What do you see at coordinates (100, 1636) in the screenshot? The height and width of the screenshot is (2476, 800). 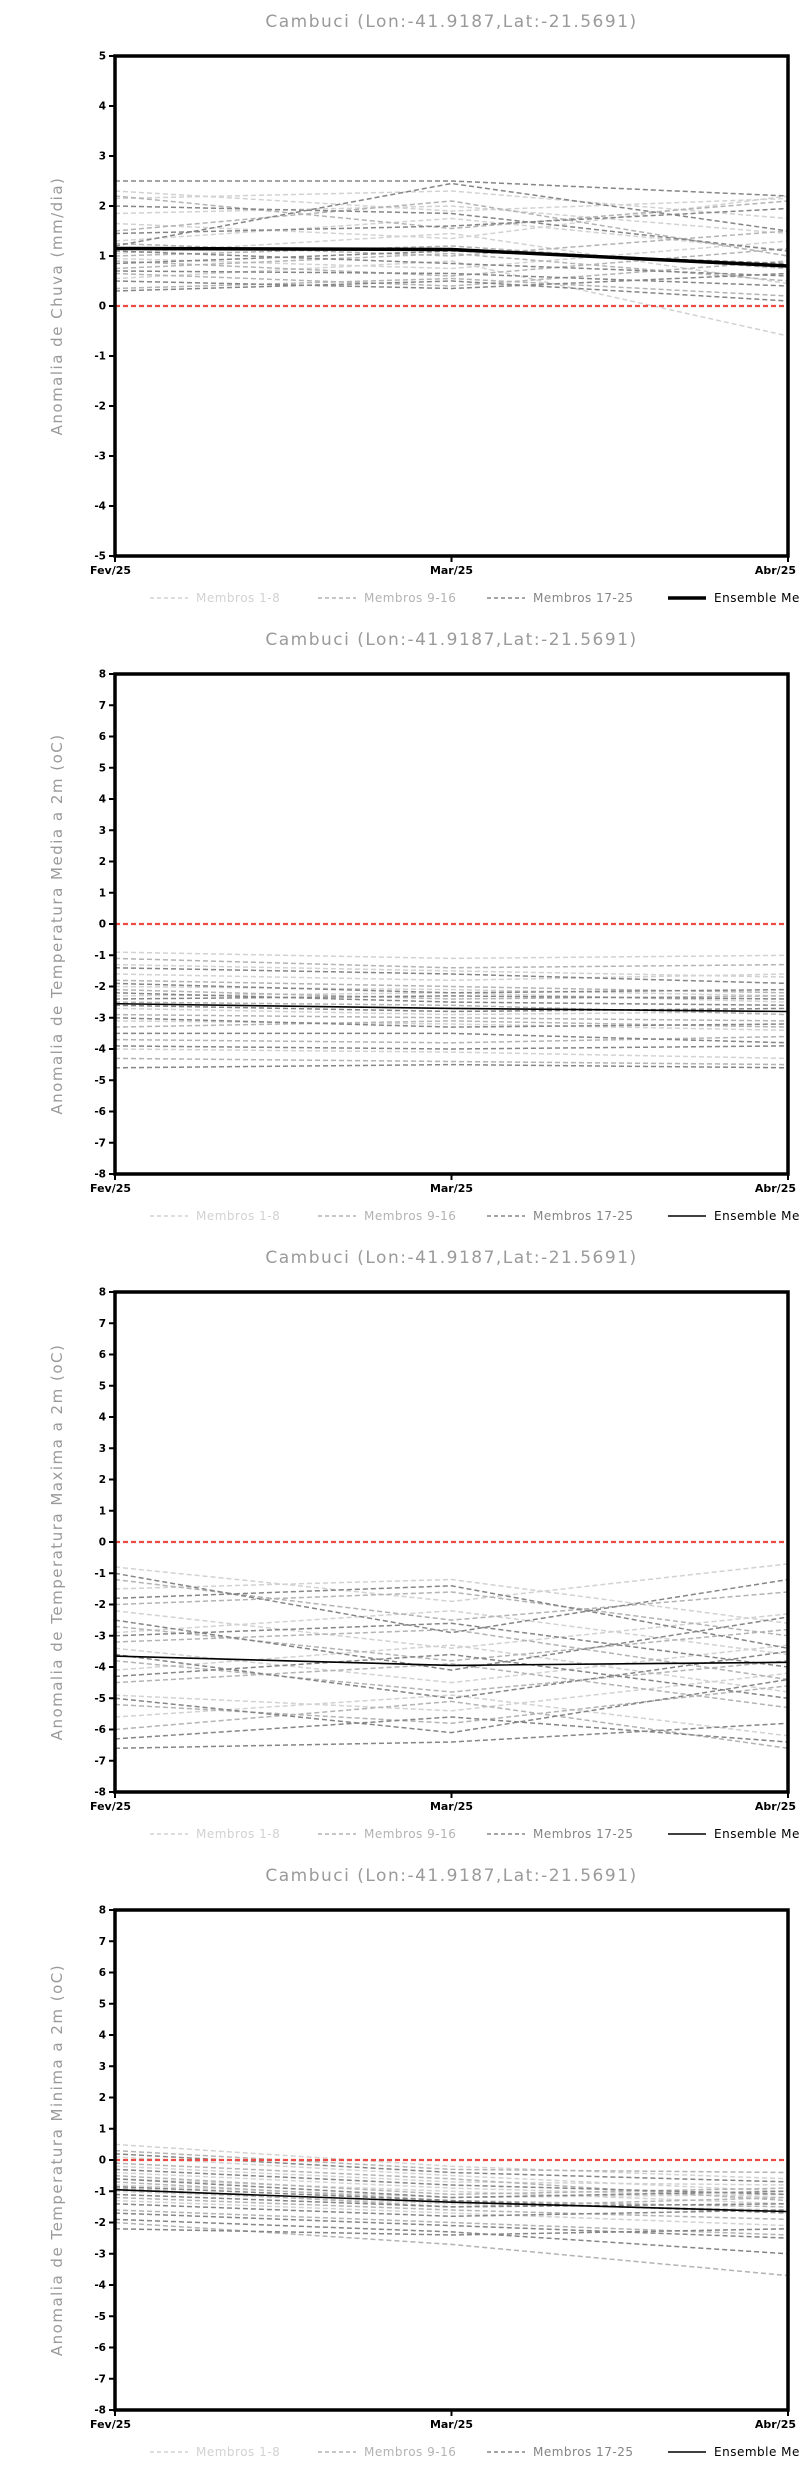 I see `y-tick-label: -3` at bounding box center [100, 1636].